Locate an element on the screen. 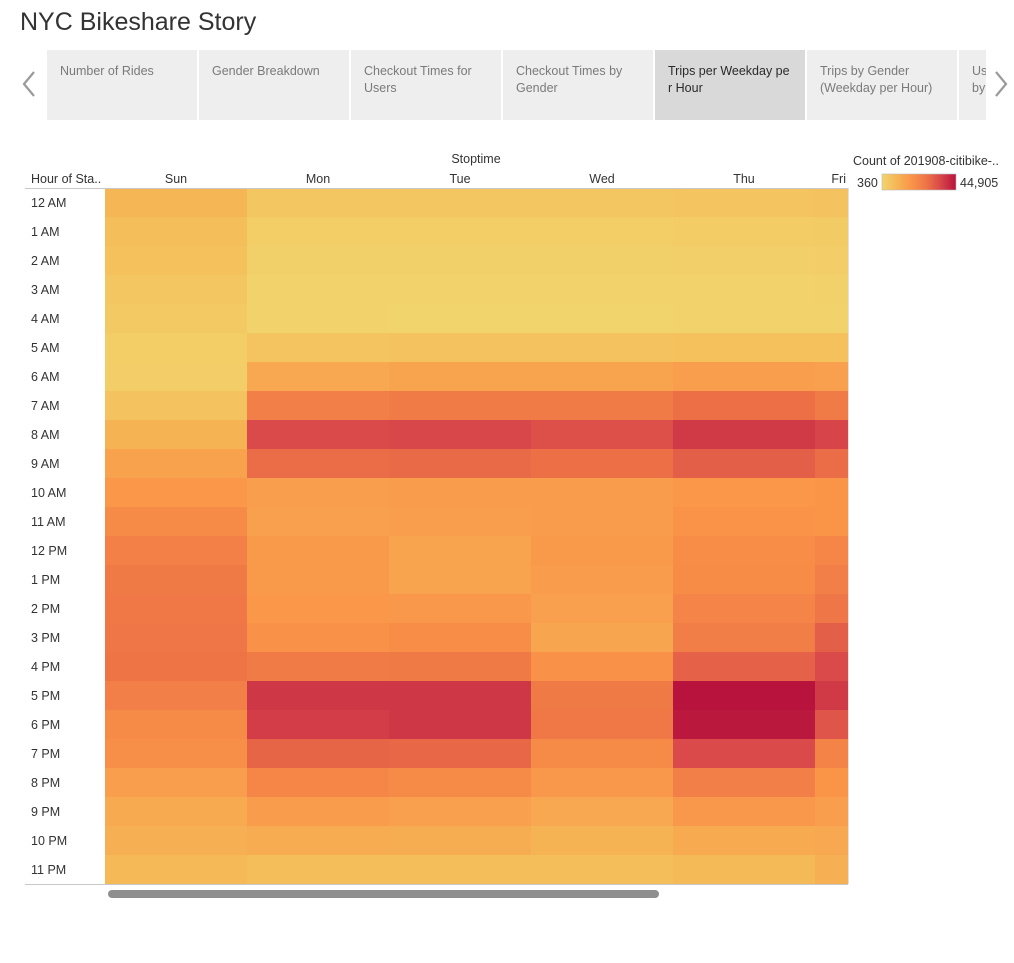 The image size is (1014, 963). story-next-button is located at coordinates (1001, 84).